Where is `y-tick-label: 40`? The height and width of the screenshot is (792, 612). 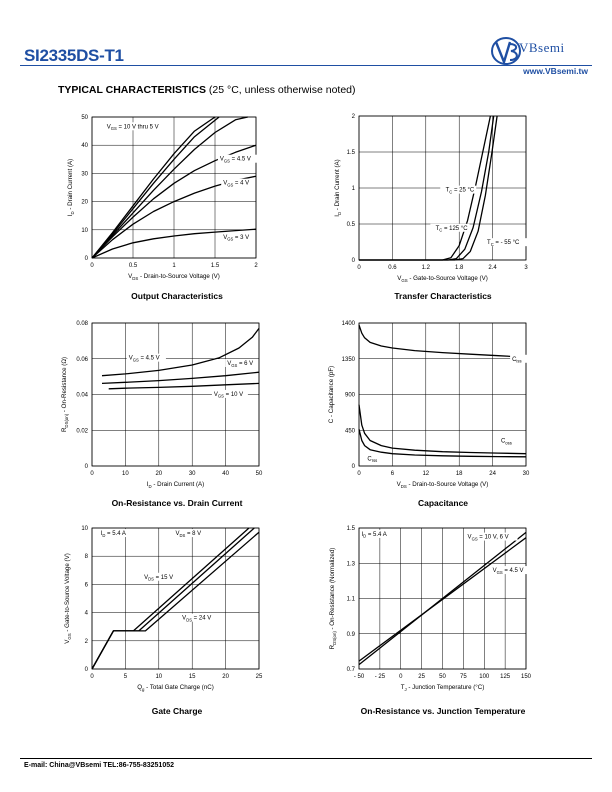 y-tick-label: 40 is located at coordinates (84, 146).